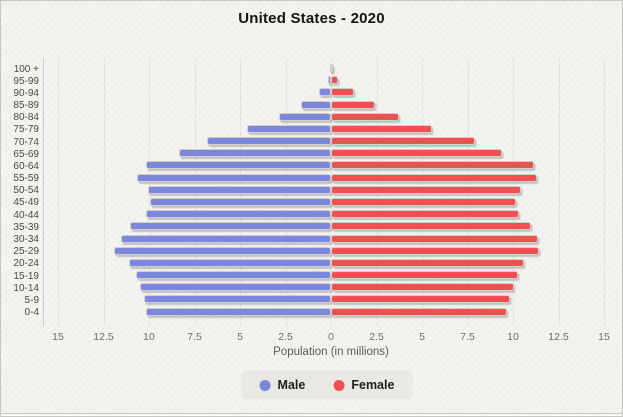 The image size is (623, 417). What do you see at coordinates (43, 192) in the screenshot?
I see `plot-left-border` at bounding box center [43, 192].